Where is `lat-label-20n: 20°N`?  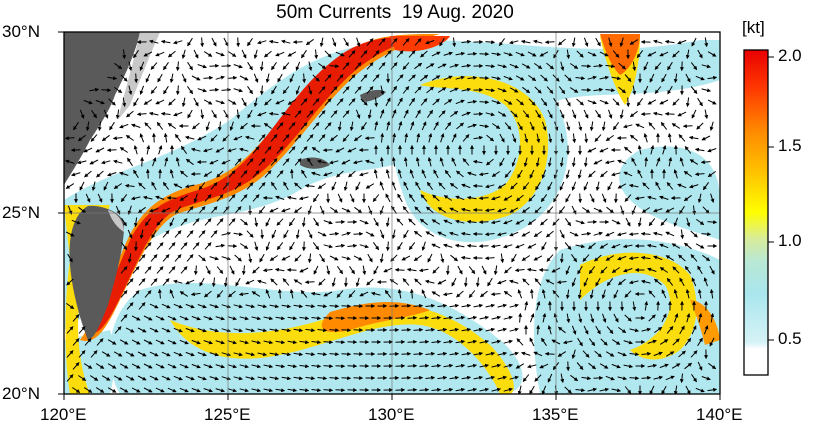 lat-label-20n: 20°N is located at coordinates (21, 393).